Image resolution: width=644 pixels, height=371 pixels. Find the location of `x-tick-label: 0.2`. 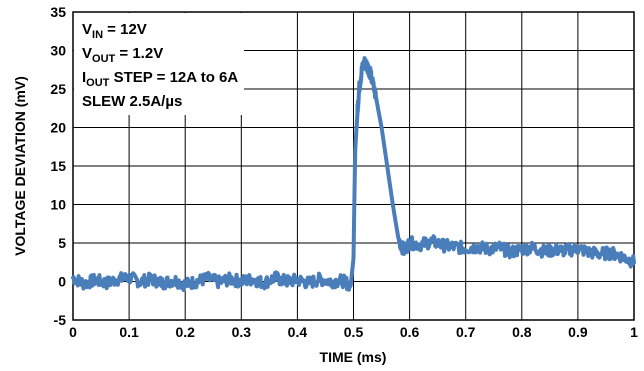

x-tick-label: 0.2 is located at coordinates (185, 332).